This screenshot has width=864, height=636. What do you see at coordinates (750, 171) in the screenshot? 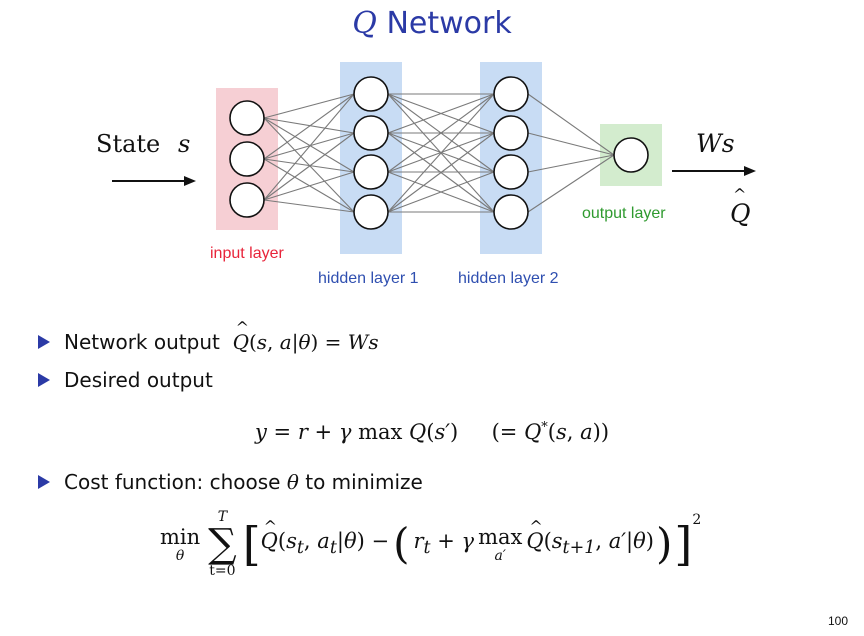
I see `output-arrowhead` at bounding box center [750, 171].